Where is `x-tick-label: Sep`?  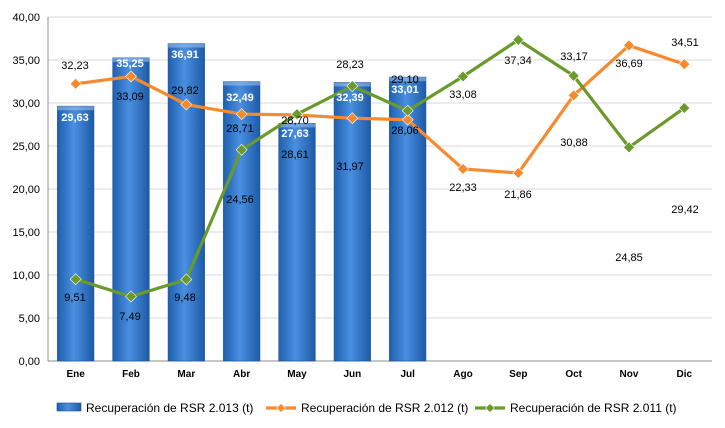 x-tick-label: Sep is located at coordinates (518, 374).